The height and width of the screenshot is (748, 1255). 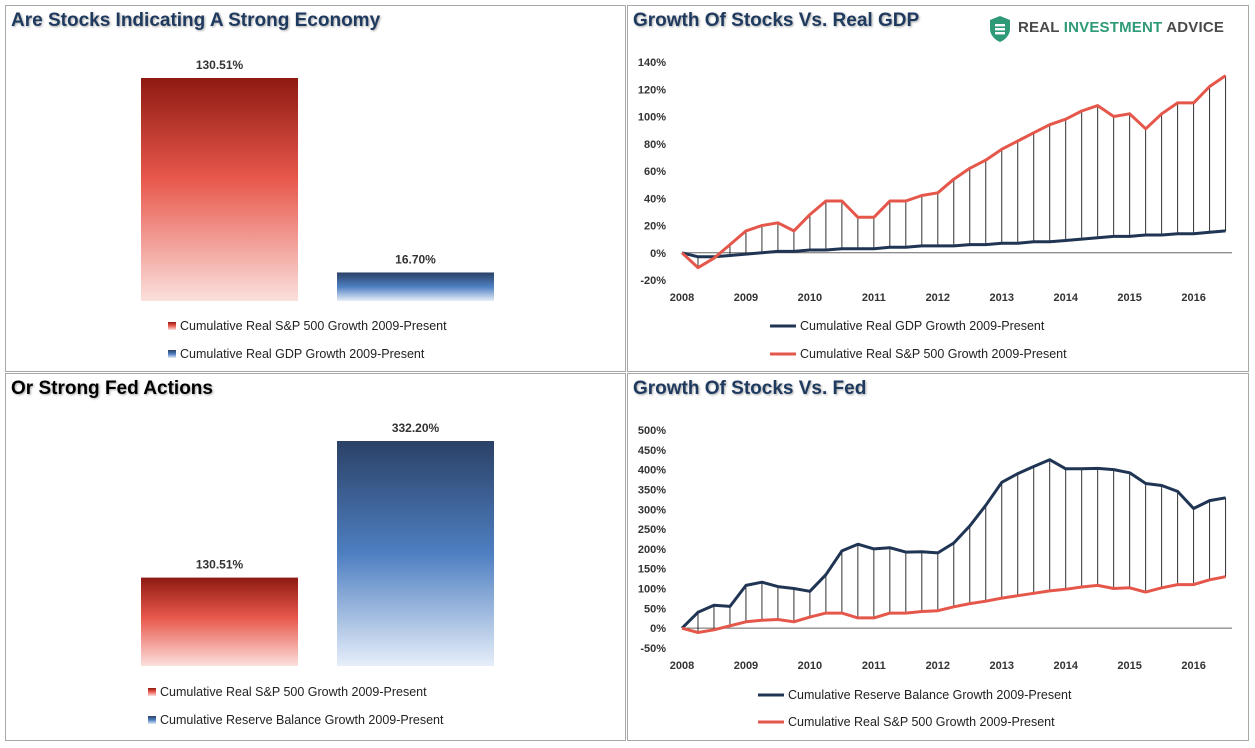 What do you see at coordinates (655, 172) in the screenshot?
I see `y-tick-label: 60%` at bounding box center [655, 172].